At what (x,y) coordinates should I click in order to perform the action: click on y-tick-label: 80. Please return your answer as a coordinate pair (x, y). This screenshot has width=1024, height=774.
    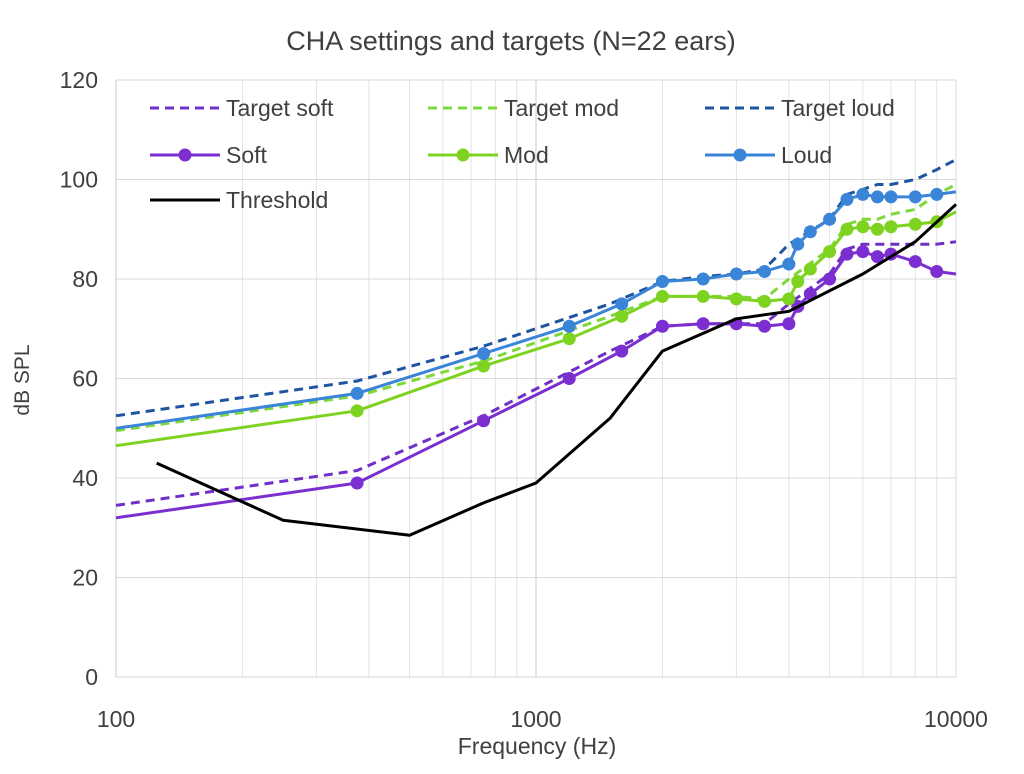
    Looking at the image, I should click on (85, 279).